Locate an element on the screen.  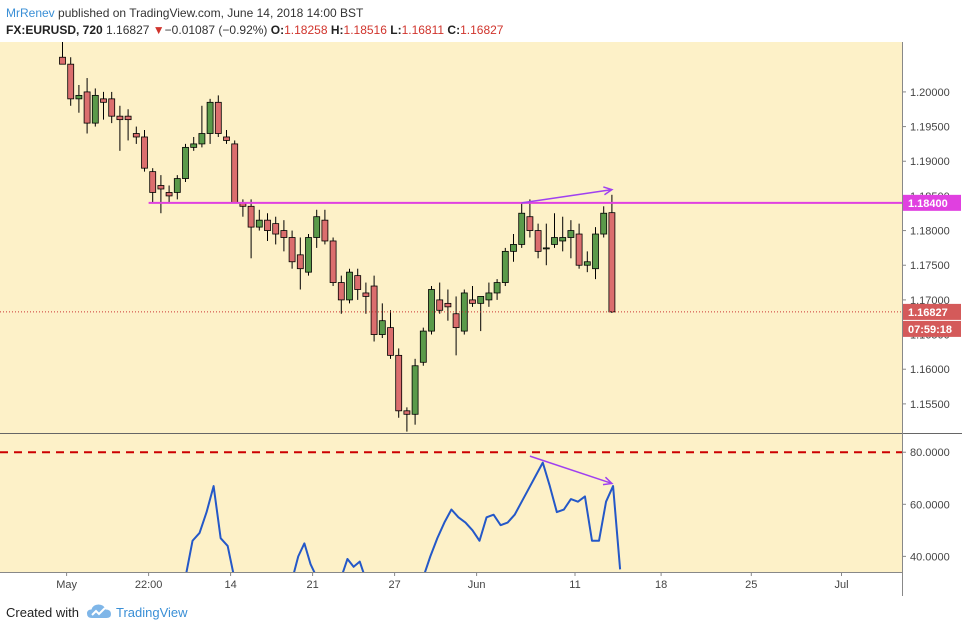
time-tick-label: 27 is located at coordinates (394, 585).